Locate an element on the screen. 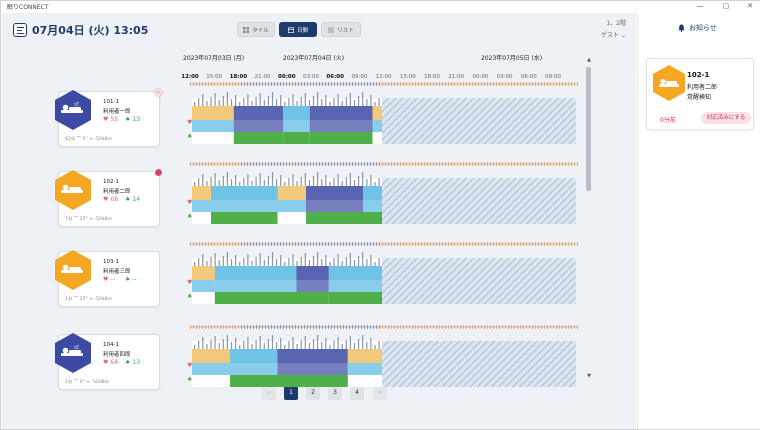 The image size is (760, 430). page-2-button: 2 is located at coordinates (313, 393).